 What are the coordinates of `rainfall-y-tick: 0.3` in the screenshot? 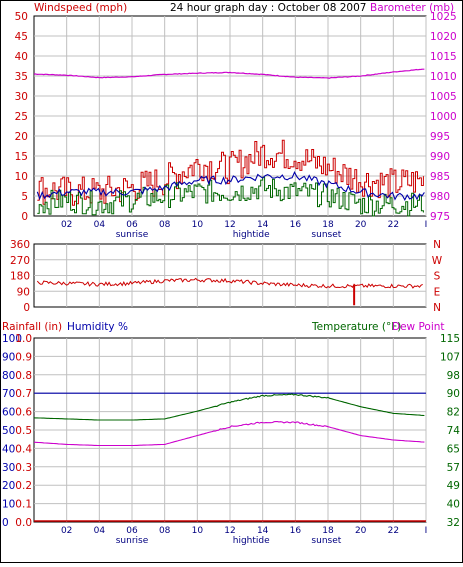 It's located at (23, 468).